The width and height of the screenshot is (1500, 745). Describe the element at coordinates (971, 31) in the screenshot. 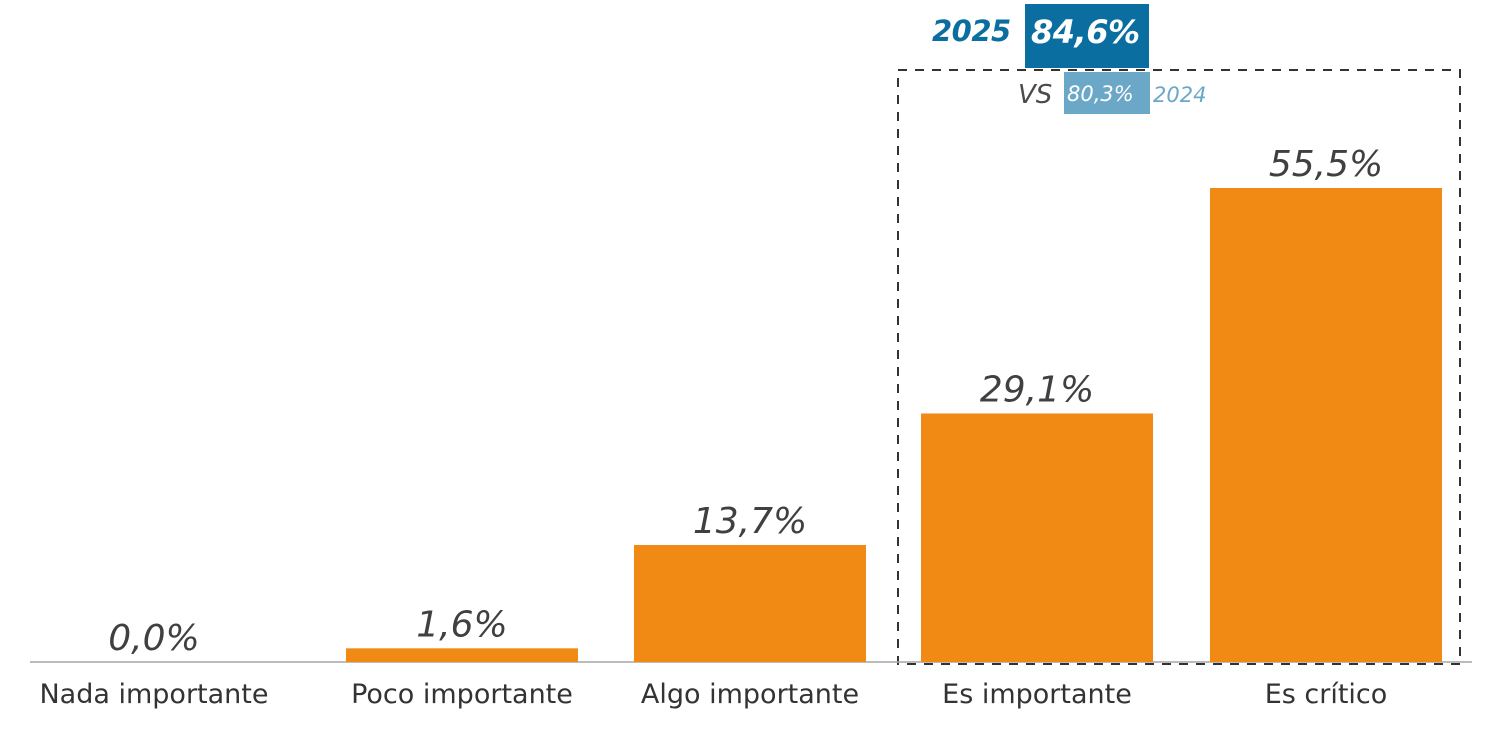

I see `highlight-year-current: 2025` at that location.